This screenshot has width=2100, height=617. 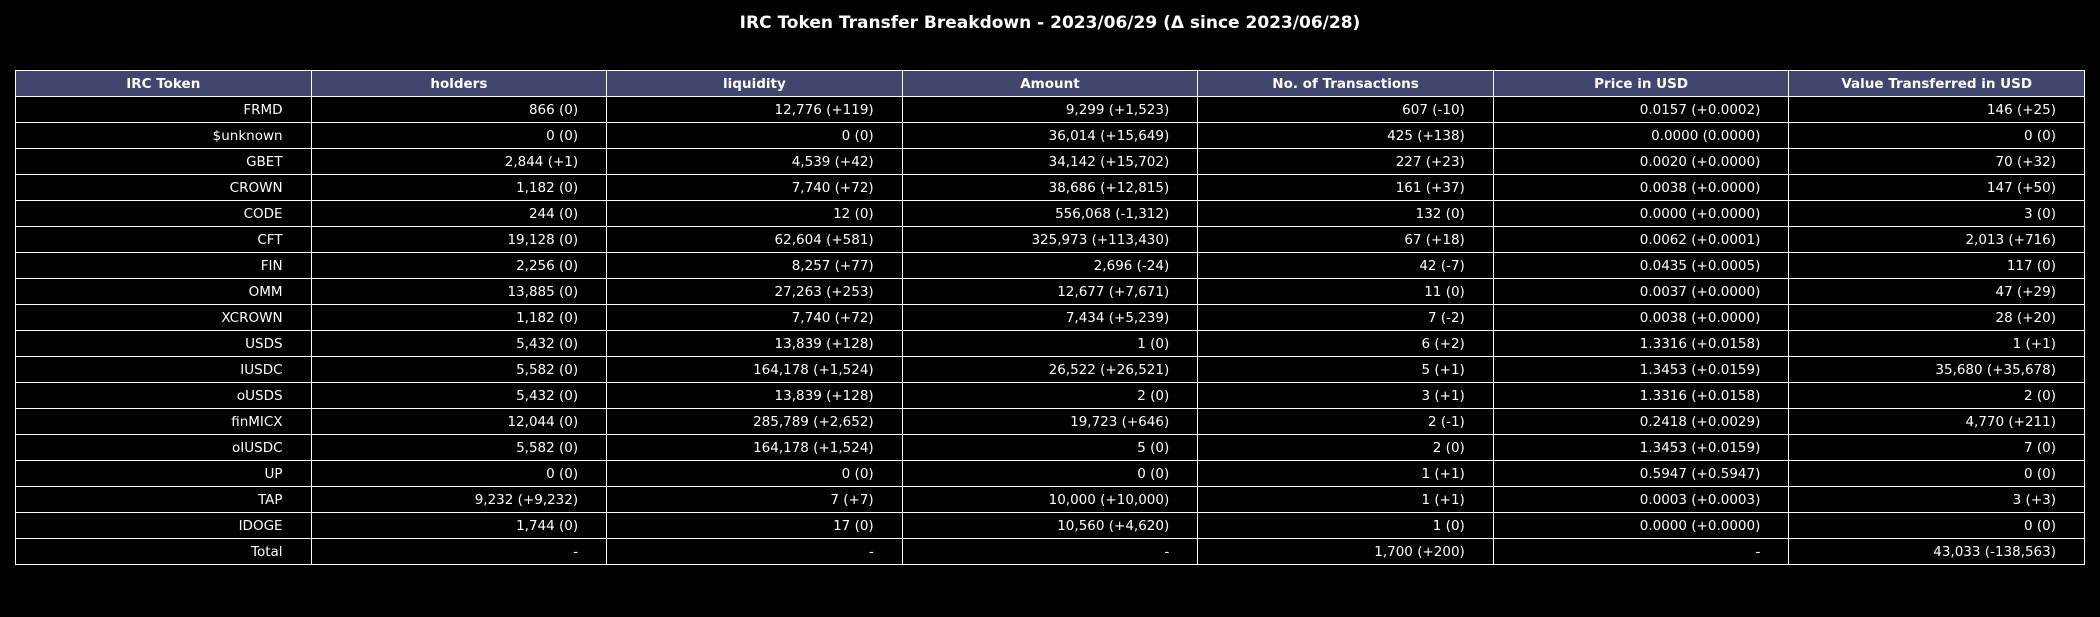 I want to click on table-cell: 43,033 (-138,563), so click(x=1936, y=551).